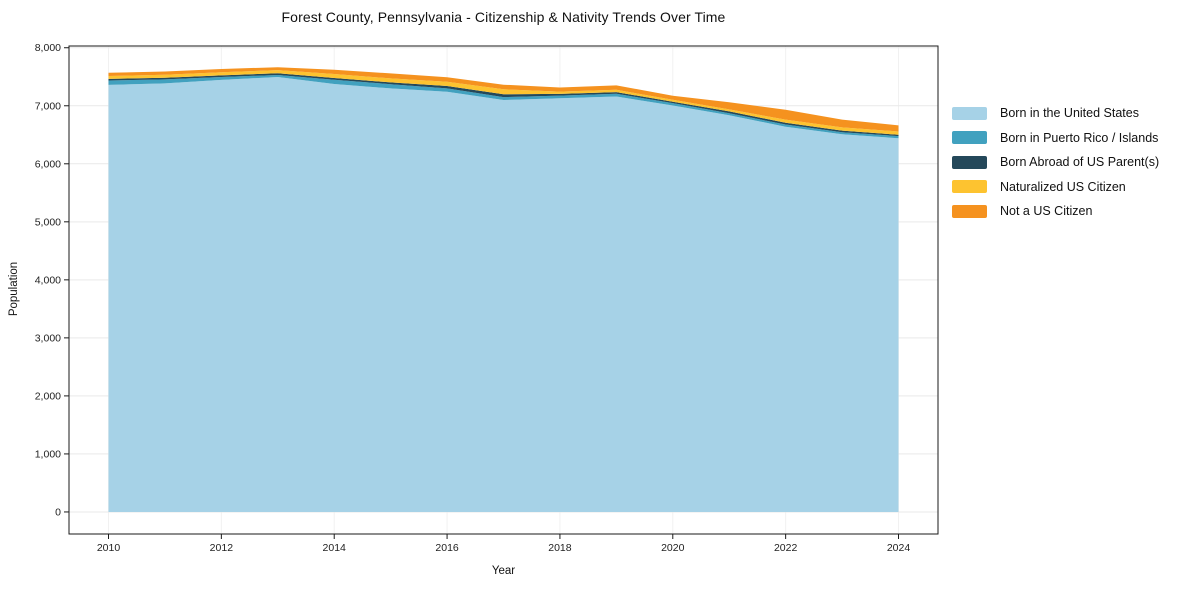 This screenshot has width=1189, height=590. I want to click on area-series-born-in-puerto-rico-islands, so click(503, 107).